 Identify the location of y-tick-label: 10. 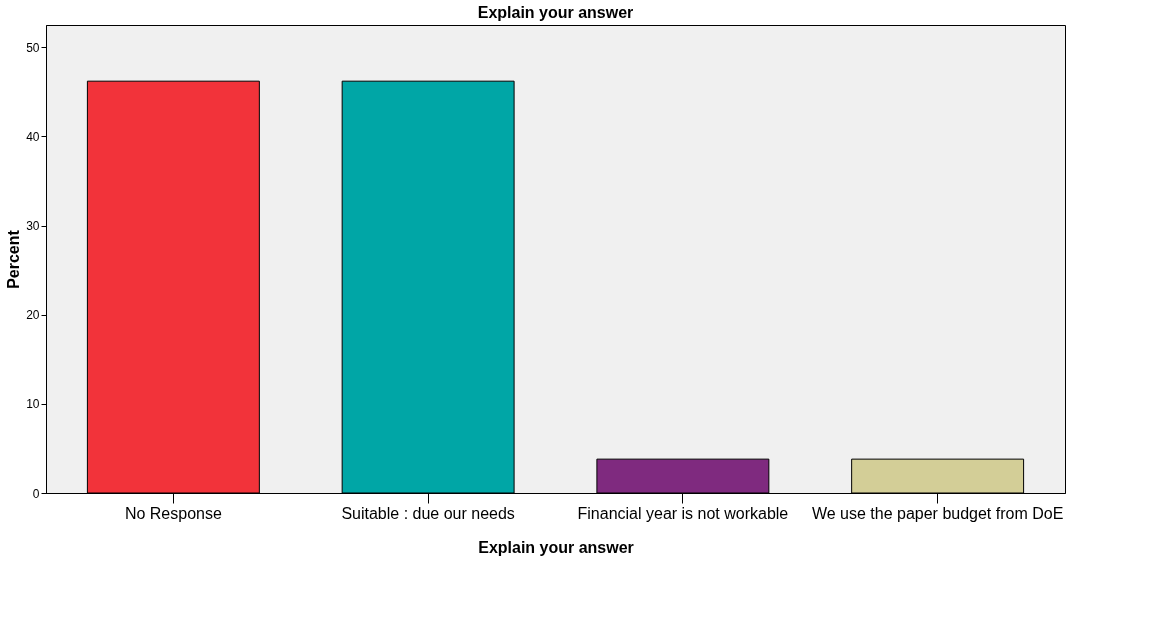
(33, 404).